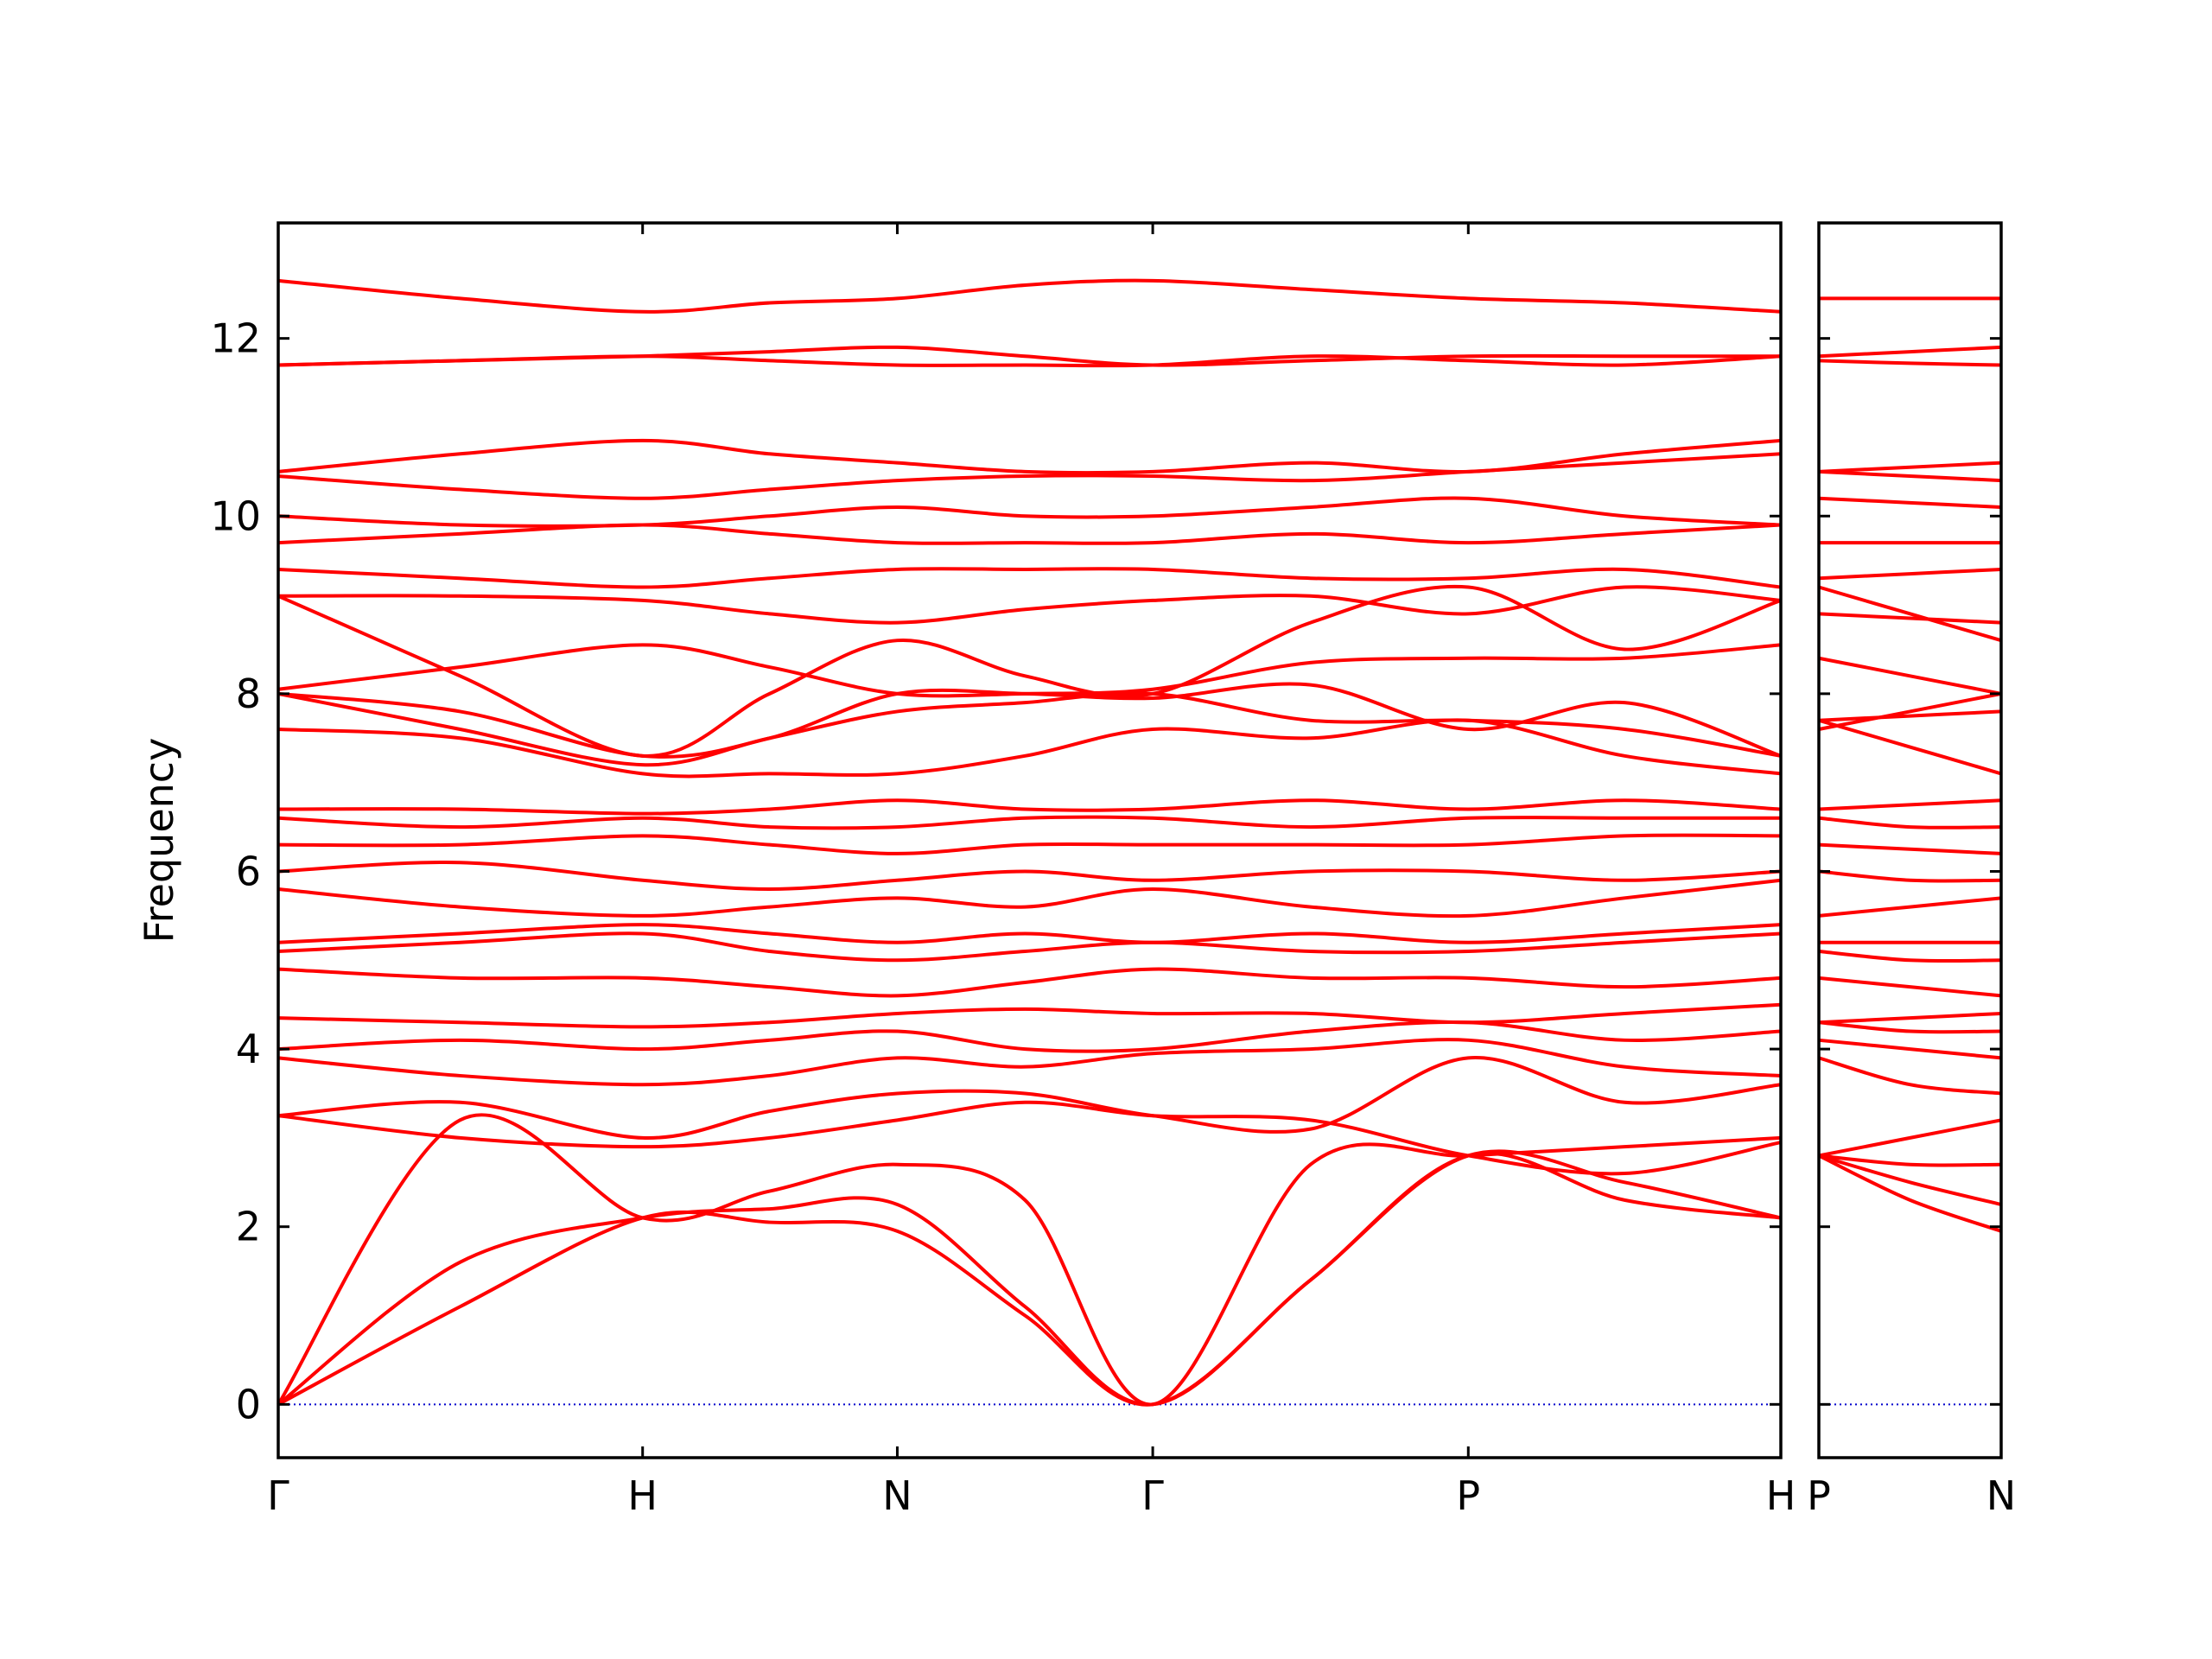  I want to click on y-tick-label: 8, so click(248, 694).